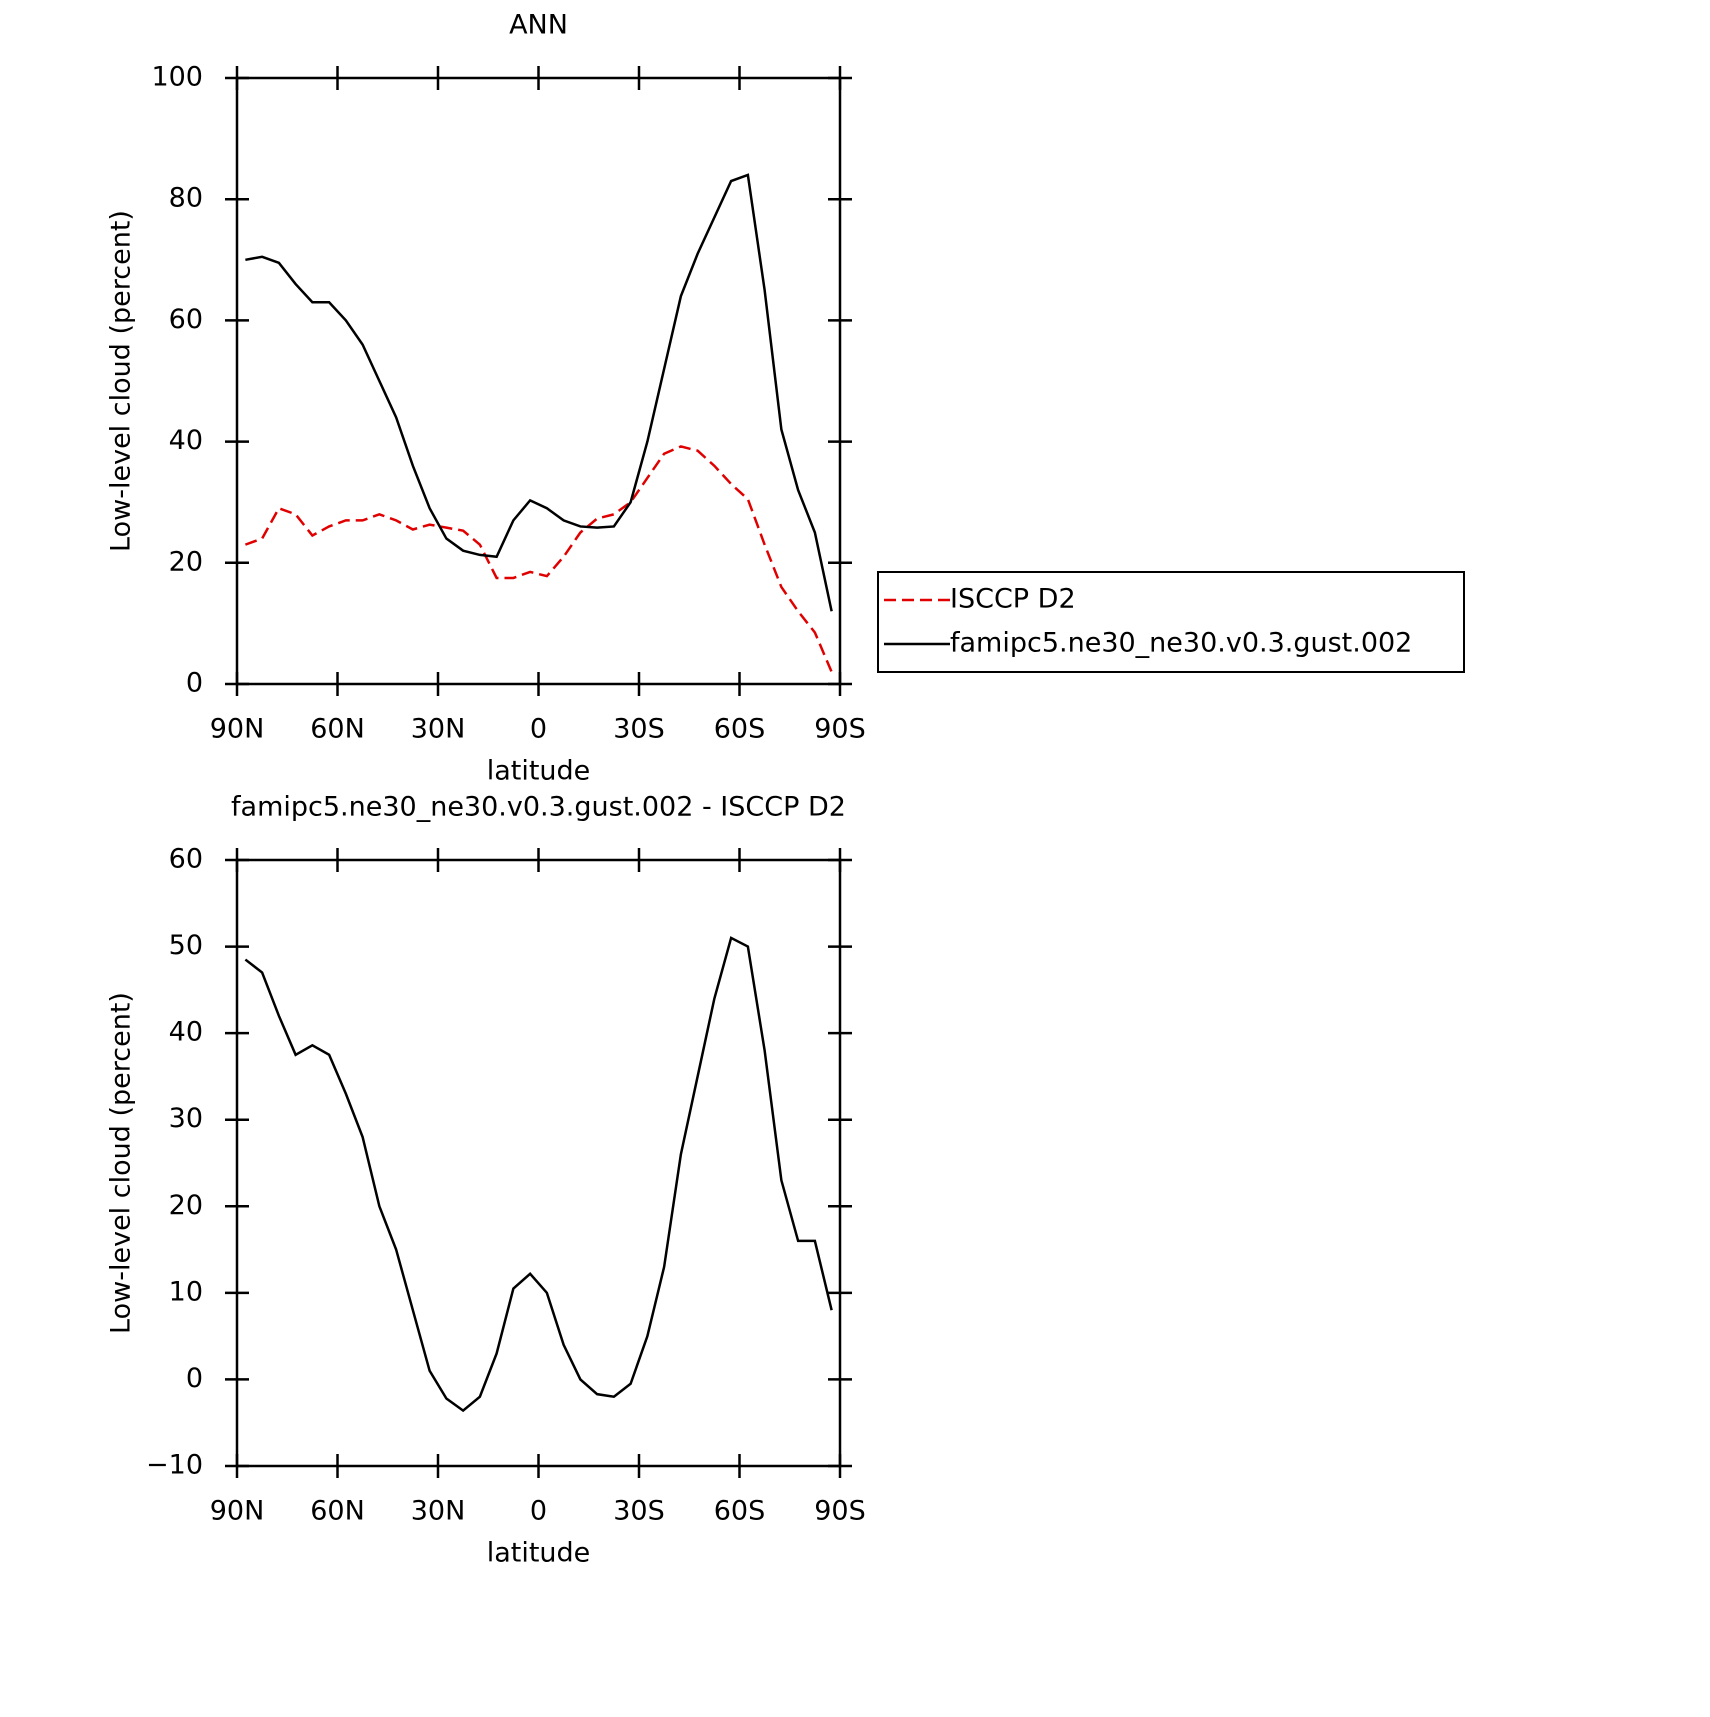  Describe the element at coordinates (174, 1465) in the screenshot. I see `y-tick-label: −10` at that location.